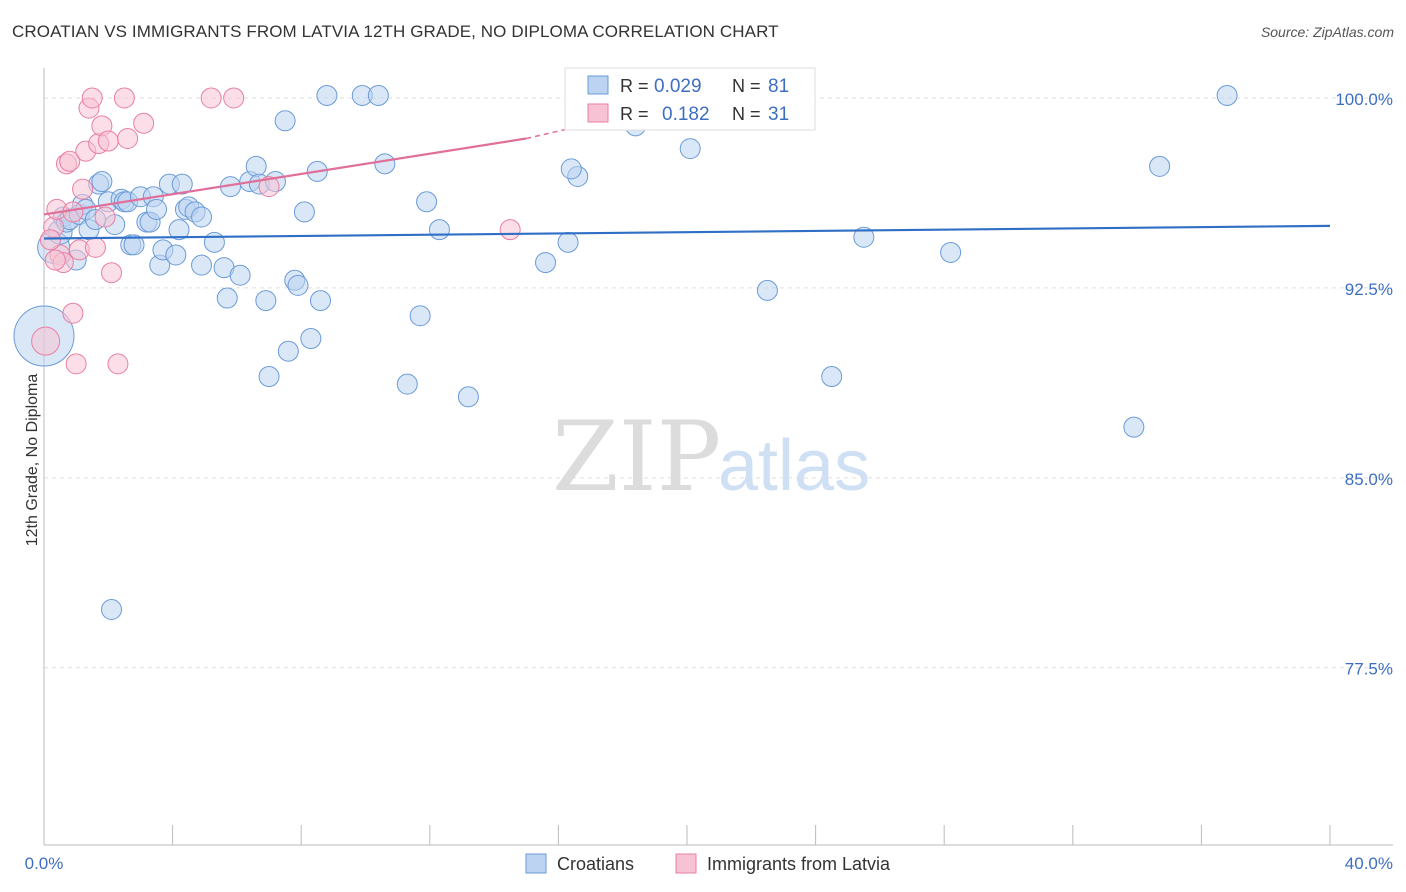 This screenshot has height=892, width=1406. I want to click on y-tick-label: 92.5%, so click(1369, 289).